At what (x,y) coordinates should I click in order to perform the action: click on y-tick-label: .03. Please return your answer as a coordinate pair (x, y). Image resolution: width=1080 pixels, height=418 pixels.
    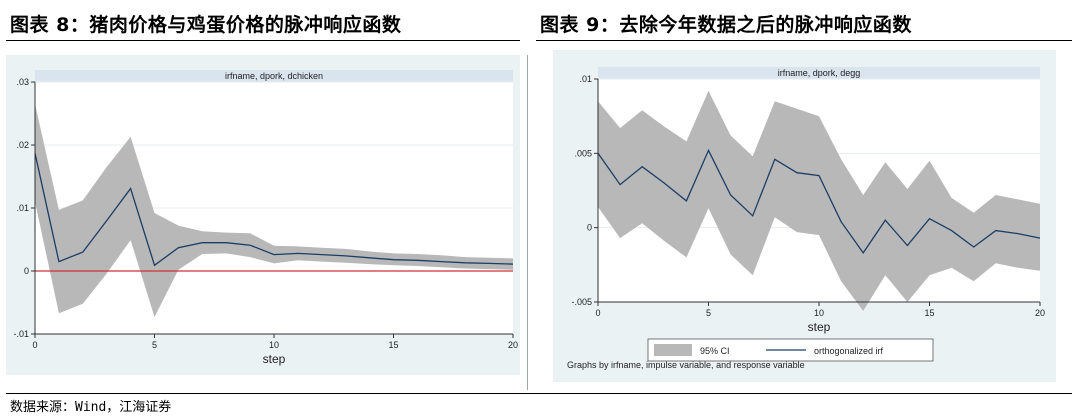
    Looking at the image, I should click on (22, 82).